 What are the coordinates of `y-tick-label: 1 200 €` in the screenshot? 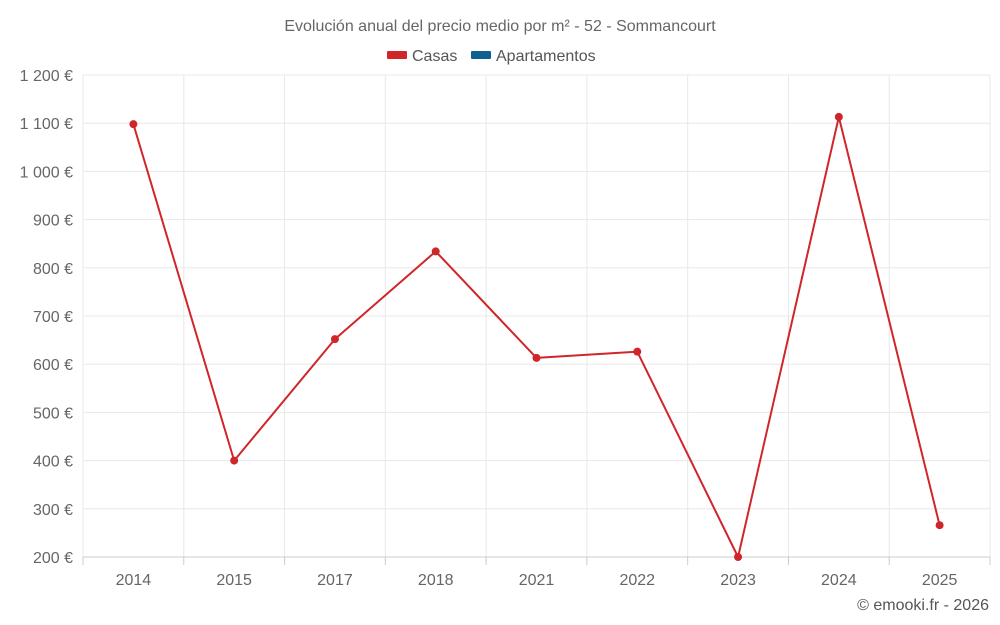 It's located at (46, 76).